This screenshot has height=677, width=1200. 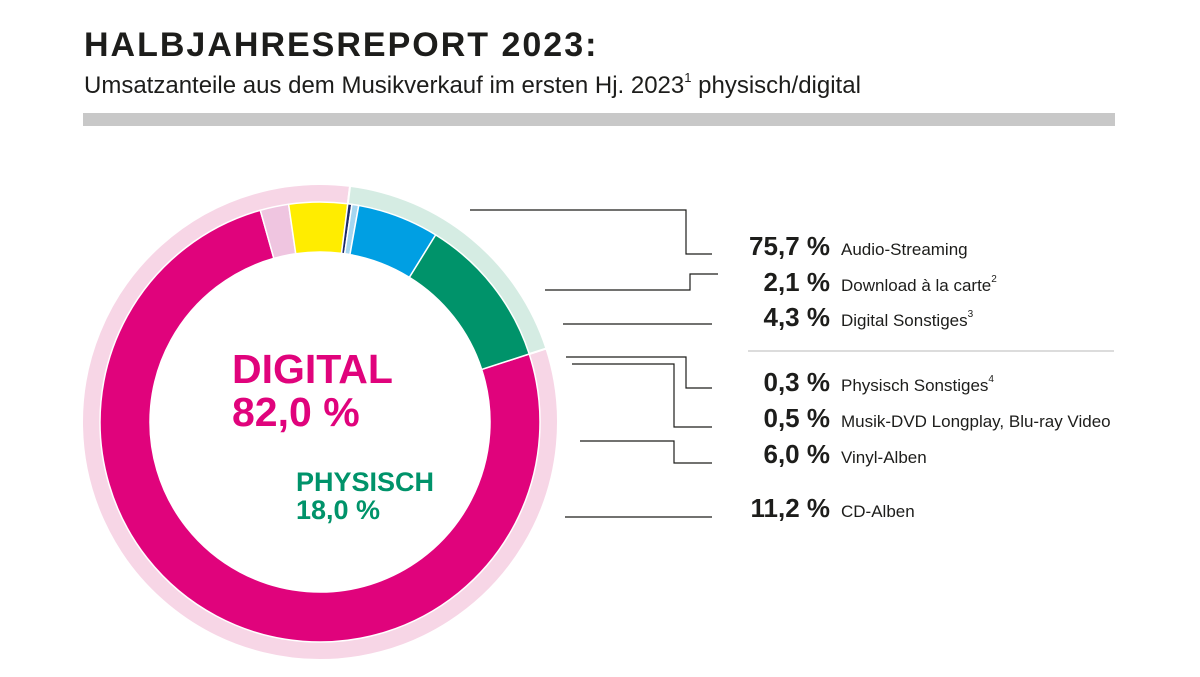 I want to click on legend-value: 0,5 %, so click(x=797, y=418).